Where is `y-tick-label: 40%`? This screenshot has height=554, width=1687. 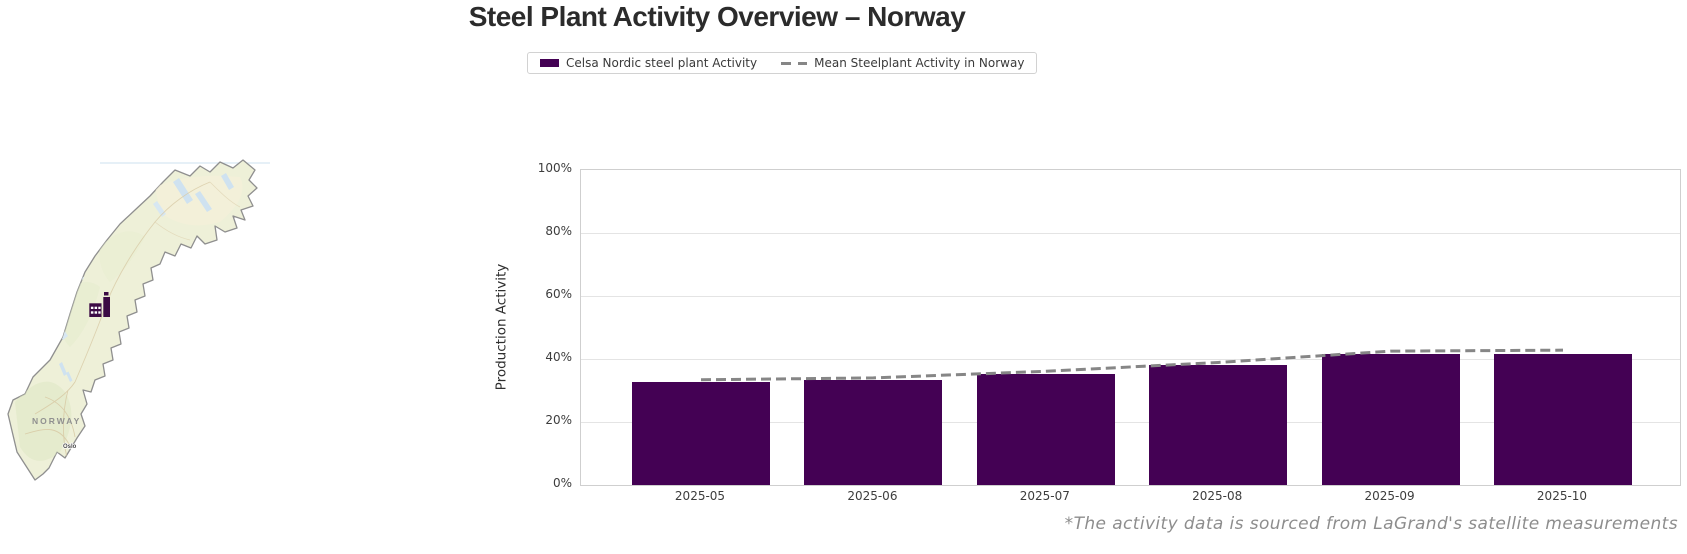
y-tick-label: 40% is located at coordinates (558, 357).